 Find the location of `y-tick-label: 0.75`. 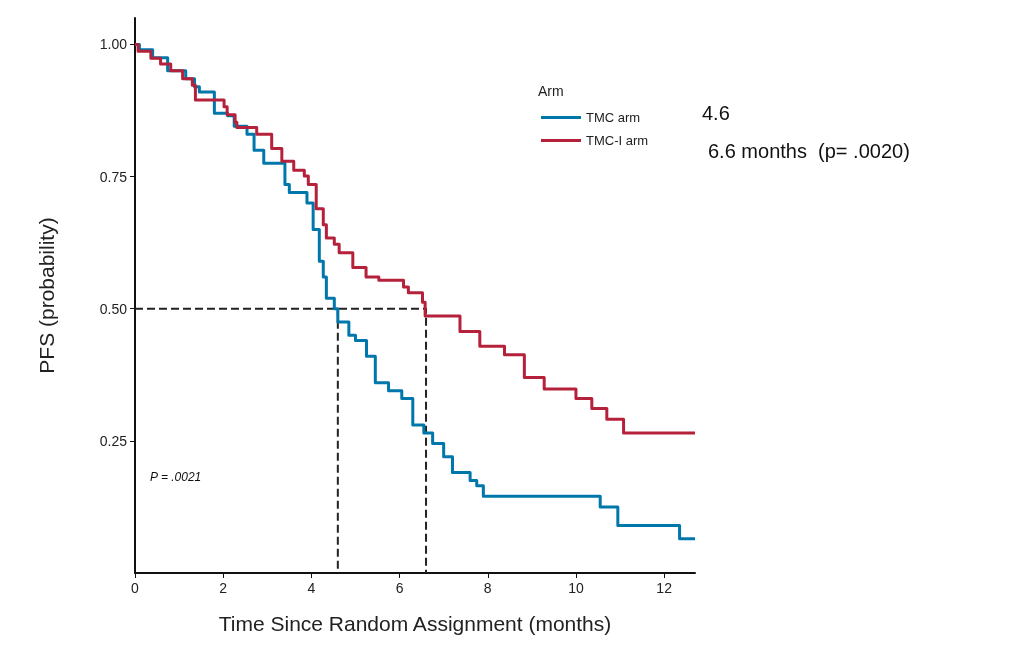

y-tick-label: 0.75 is located at coordinates (113, 176).